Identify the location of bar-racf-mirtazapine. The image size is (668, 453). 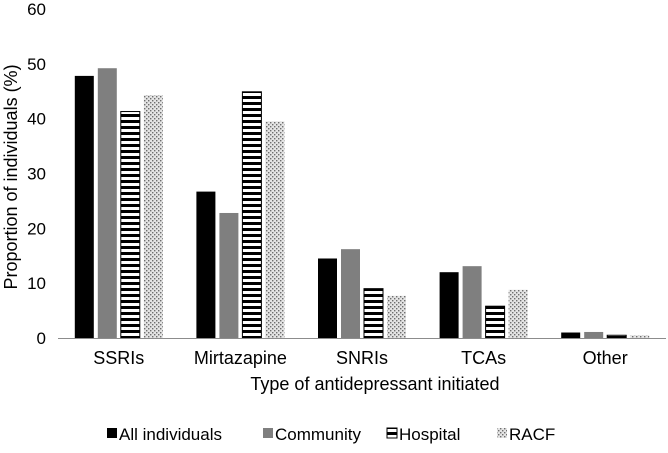
(275, 230).